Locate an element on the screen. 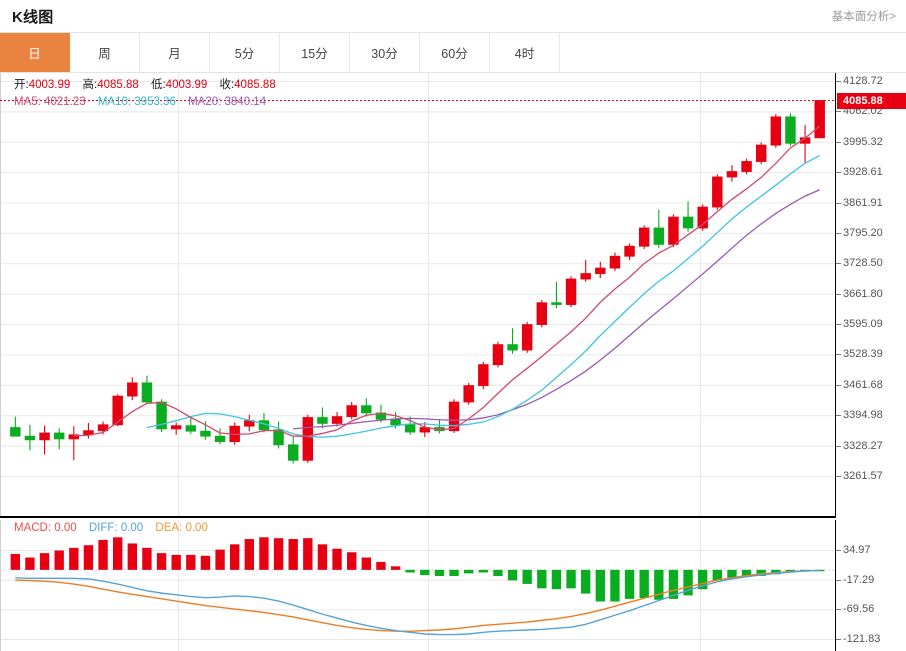  ma-legend: MA5: 4021.23 MA10: 3953.36 MA20: 3840.14 is located at coordinates (140, 102).